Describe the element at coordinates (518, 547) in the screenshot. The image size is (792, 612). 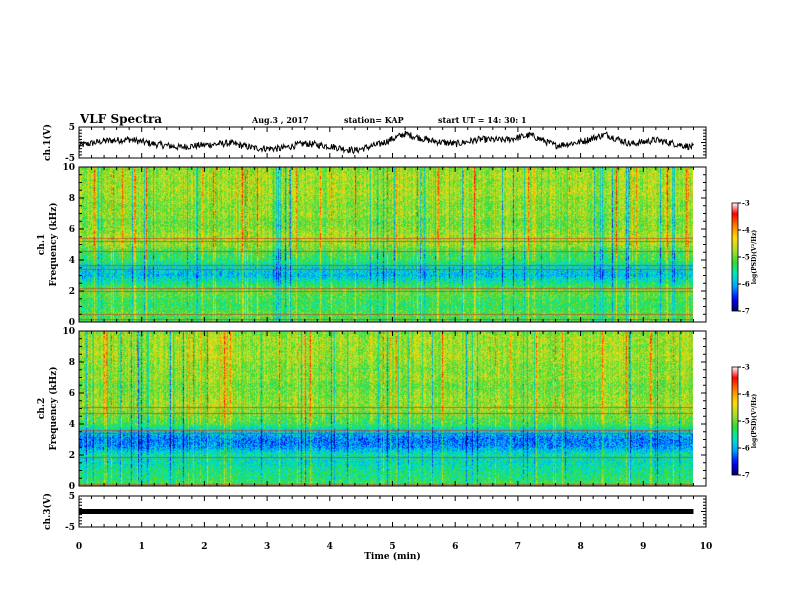
I see `x-tick-label: 7` at that location.